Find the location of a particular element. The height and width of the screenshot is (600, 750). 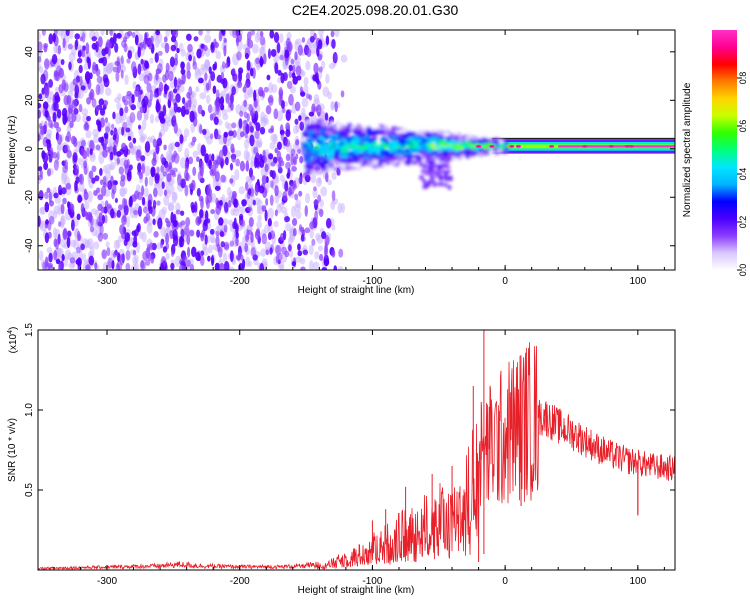

x-tick-label: -100 is located at coordinates (372, 581).